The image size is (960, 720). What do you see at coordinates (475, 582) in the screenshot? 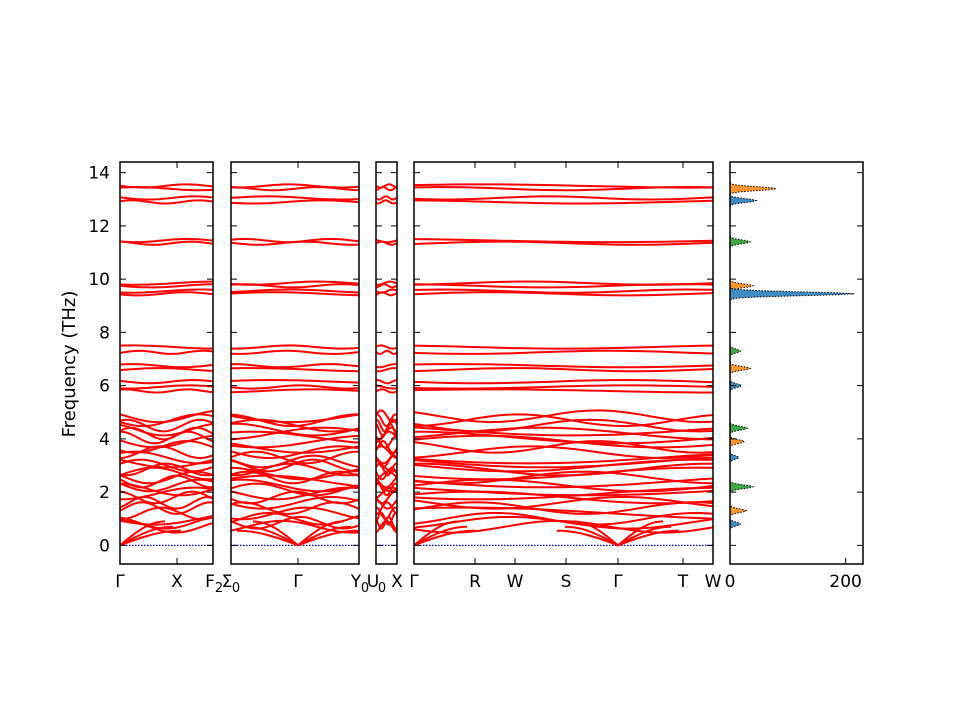
I see `x-tick-label: R` at bounding box center [475, 582].